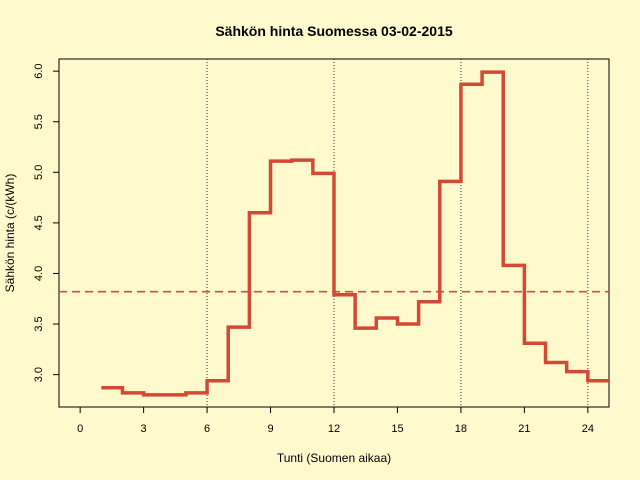  What do you see at coordinates (397, 429) in the screenshot?
I see `x-tick-label: 15` at bounding box center [397, 429].